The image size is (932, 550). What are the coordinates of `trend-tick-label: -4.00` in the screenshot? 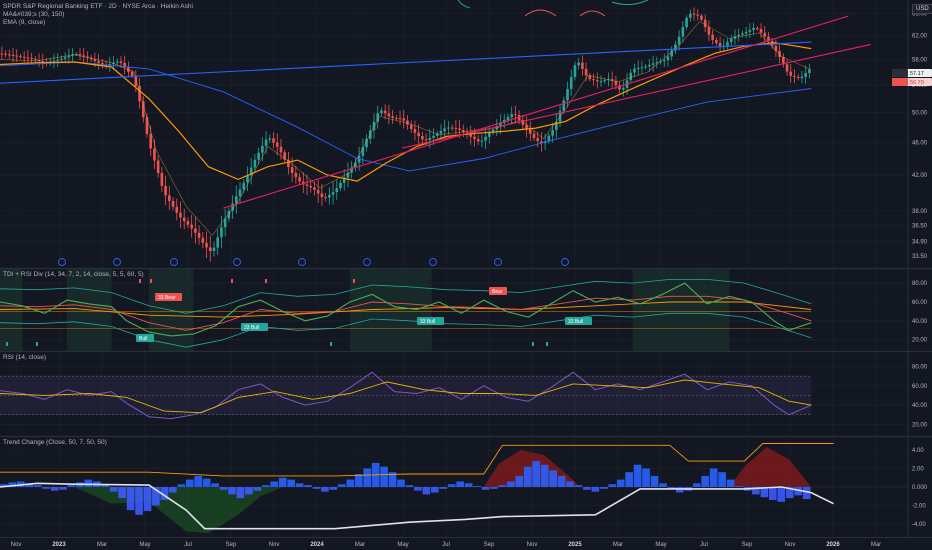 It's located at (919, 525).